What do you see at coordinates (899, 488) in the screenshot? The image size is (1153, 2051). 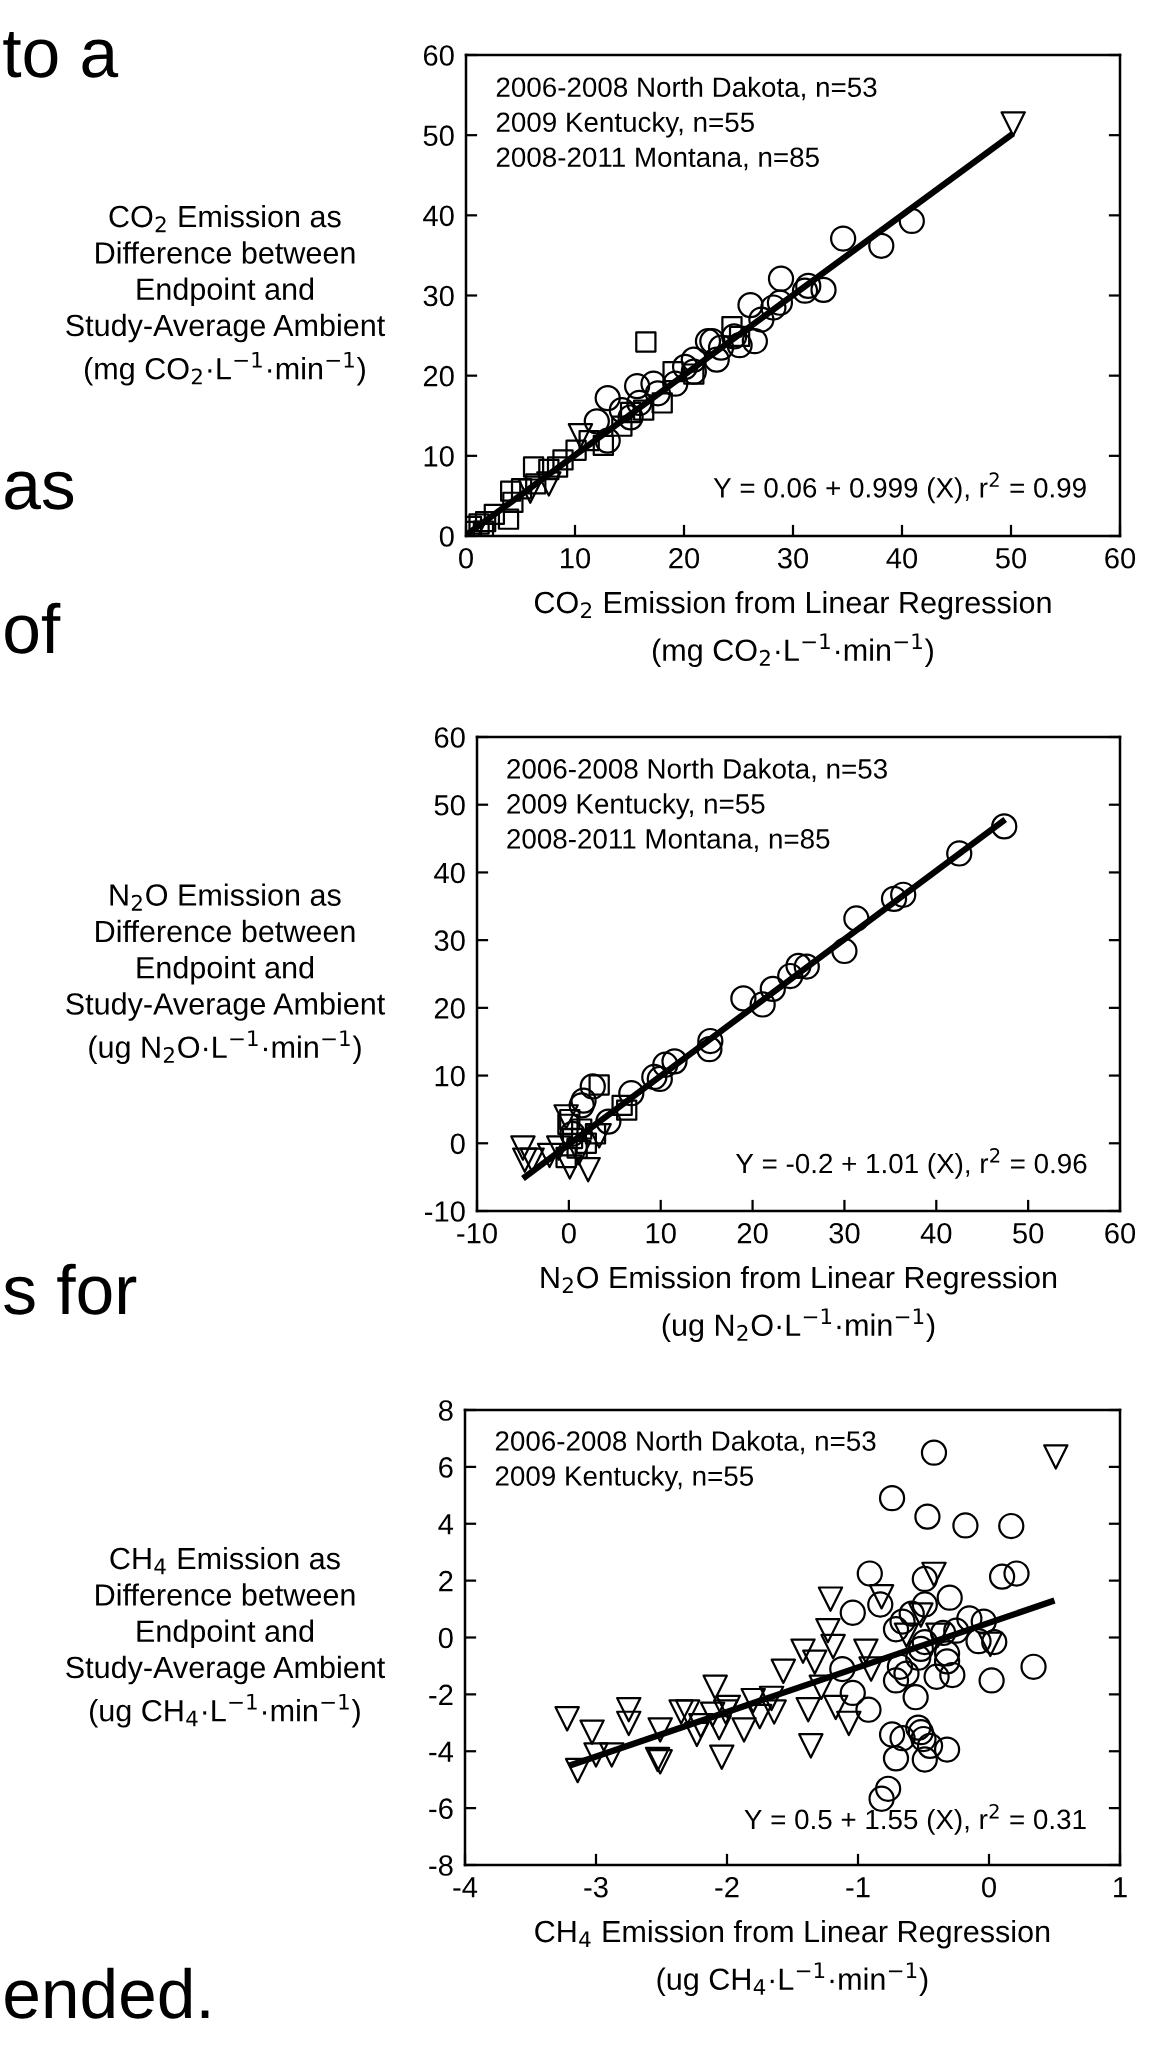 I see `annotation: Y = 0.06 + 0.999 (X), r$^{2}$ = 0.99` at bounding box center [899, 488].